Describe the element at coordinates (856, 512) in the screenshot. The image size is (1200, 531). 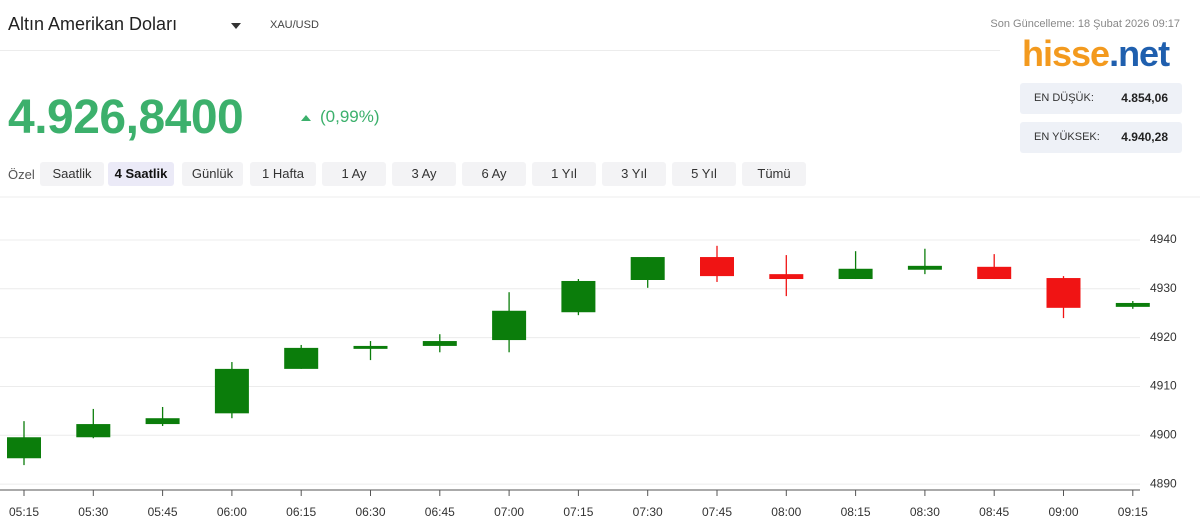
I see `x-tick-label: 08:15` at that location.